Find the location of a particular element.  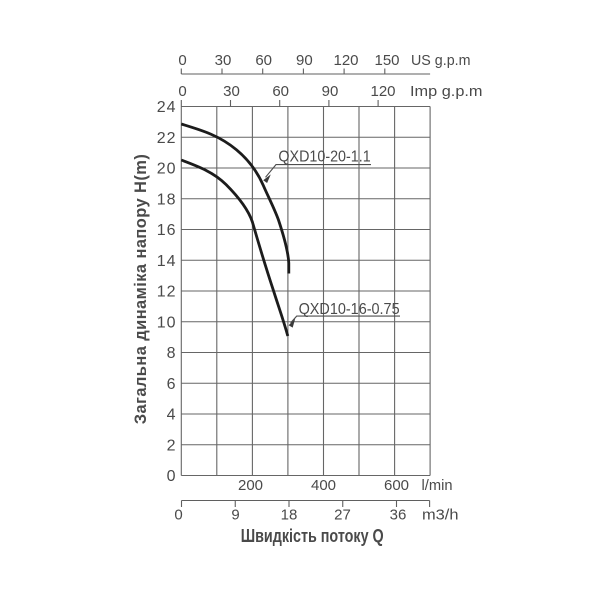

svg-text: m3/h is located at coordinates (440, 515).